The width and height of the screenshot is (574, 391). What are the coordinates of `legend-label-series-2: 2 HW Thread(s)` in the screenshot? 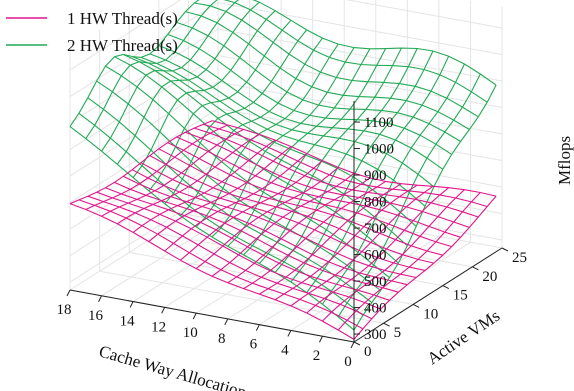 It's located at (122, 45).